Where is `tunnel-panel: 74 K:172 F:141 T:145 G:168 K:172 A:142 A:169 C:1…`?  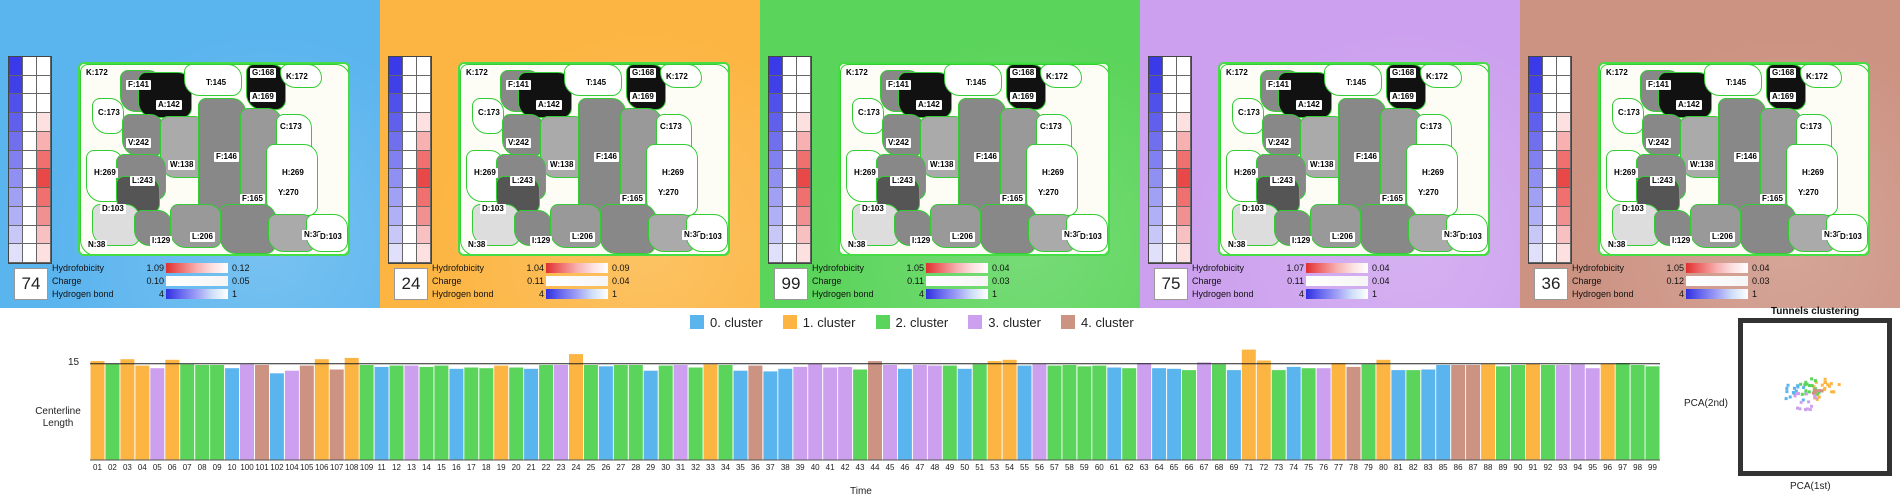 tunnel-panel: 74 K:172 F:141 T:145 G:168 K:172 A:142 A:169 C:1… is located at coordinates (190, 154).